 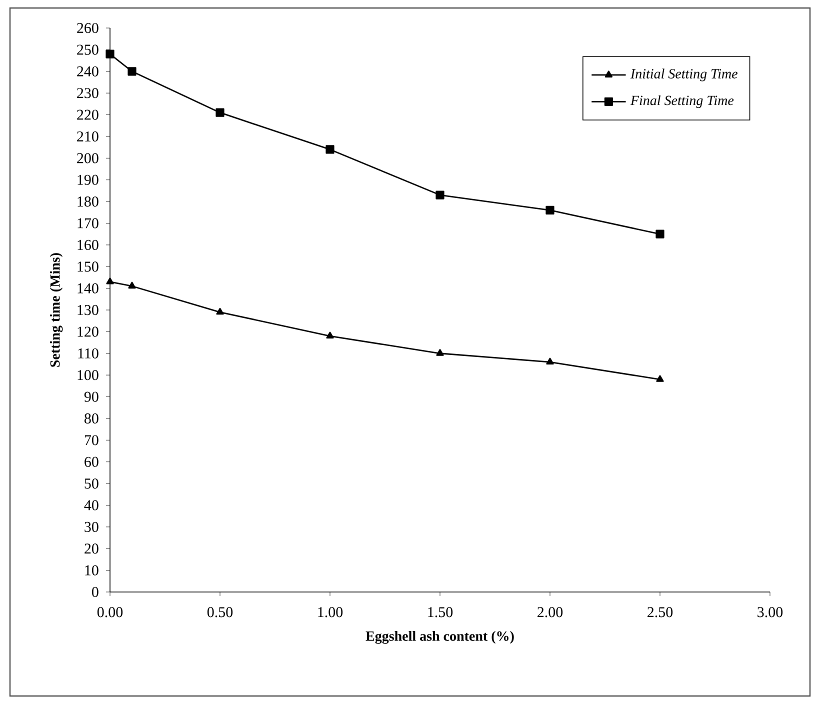 I want to click on y-tick-label: 80, so click(x=91, y=418).